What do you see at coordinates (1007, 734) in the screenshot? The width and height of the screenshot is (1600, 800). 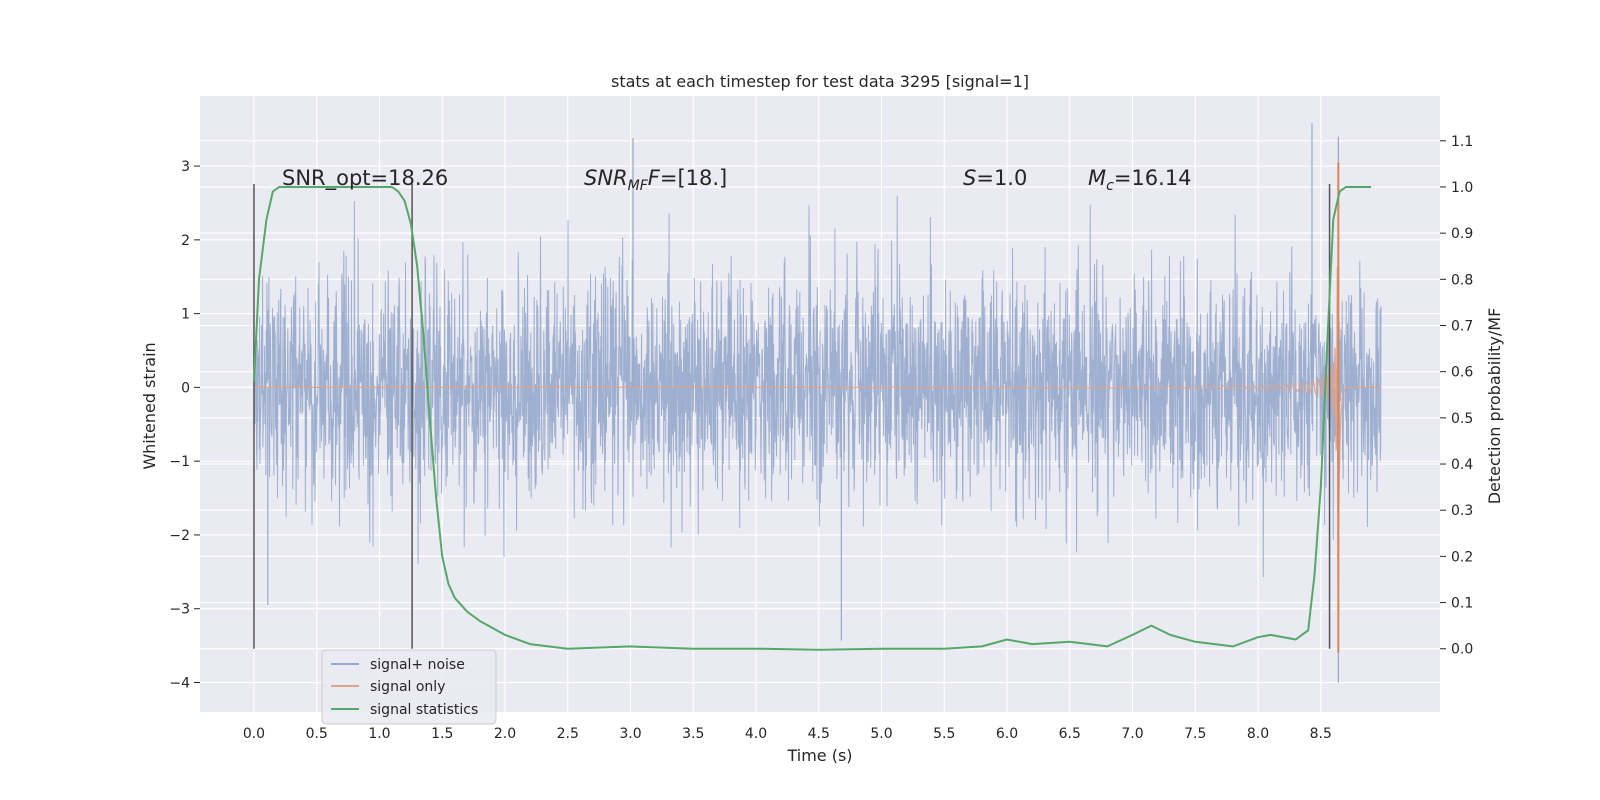 I see `x-tick-label-12: 6.0` at bounding box center [1007, 734].